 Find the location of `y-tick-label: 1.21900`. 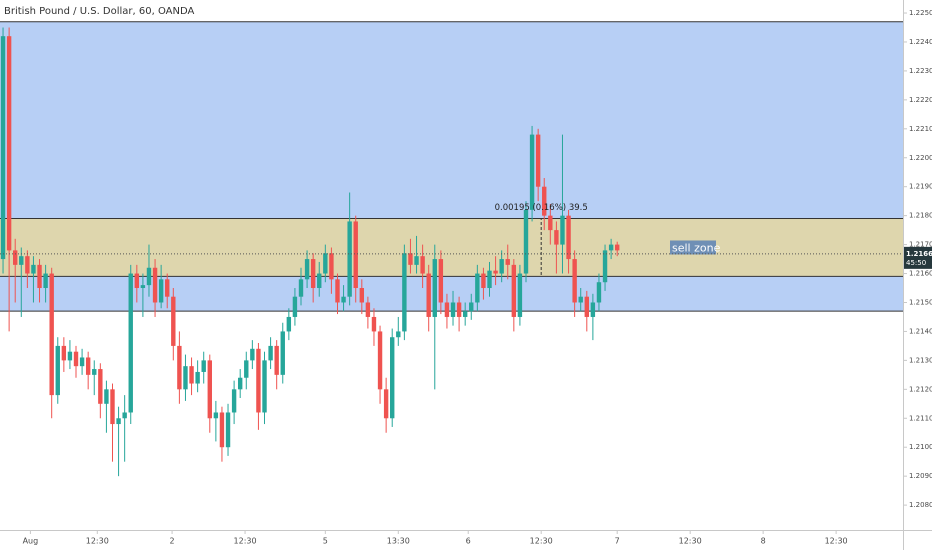

y-tick-label: 1.21900 is located at coordinates (920, 187).